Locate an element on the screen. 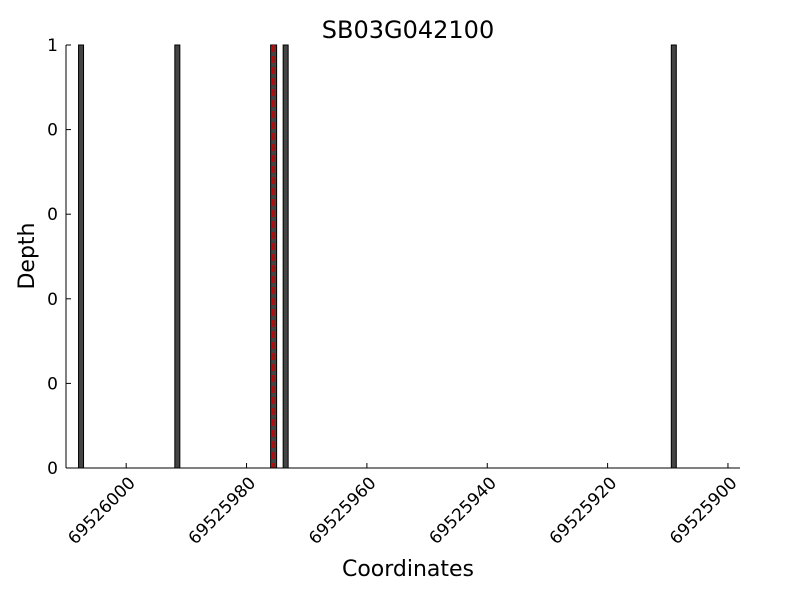  x-tick-label-5: 69525900 is located at coordinates (703, 510).